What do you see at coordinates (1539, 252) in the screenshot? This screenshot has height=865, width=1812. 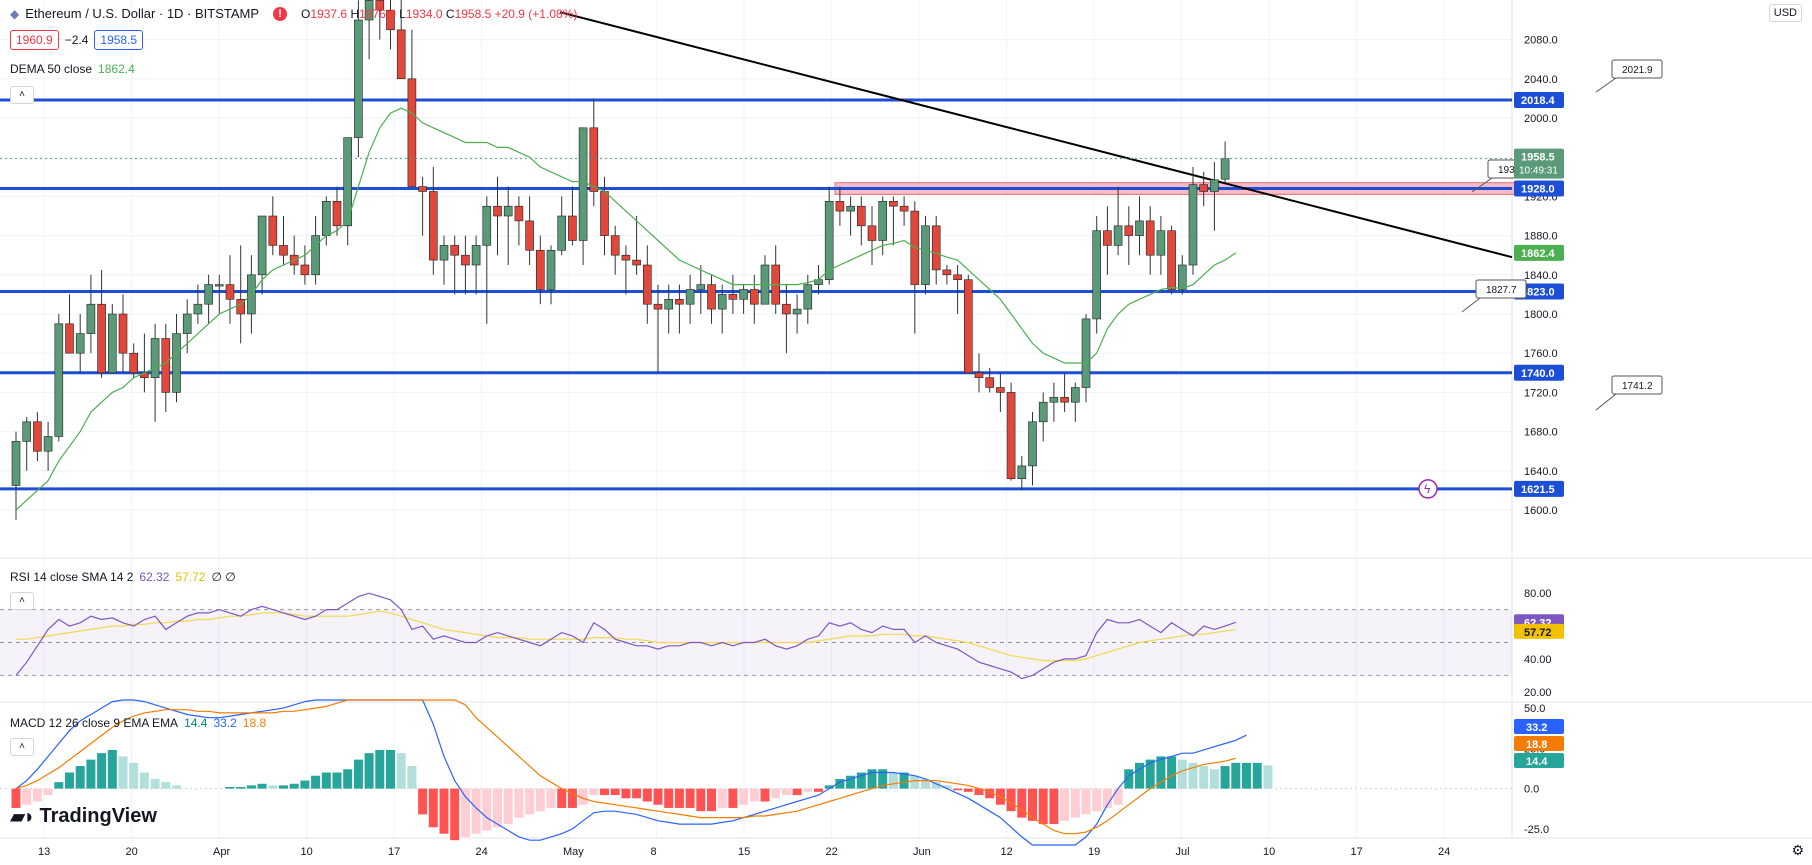 I see `dema-price-tag` at bounding box center [1539, 252].